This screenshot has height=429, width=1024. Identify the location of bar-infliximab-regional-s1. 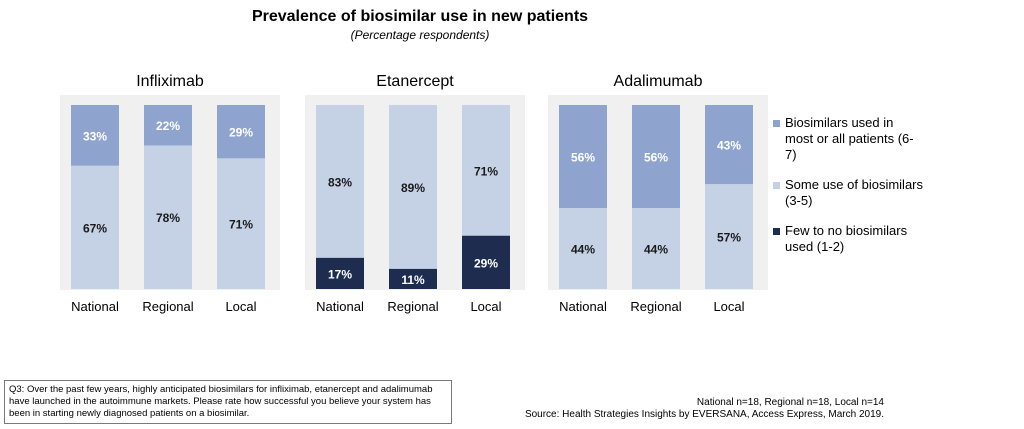
(168, 217).